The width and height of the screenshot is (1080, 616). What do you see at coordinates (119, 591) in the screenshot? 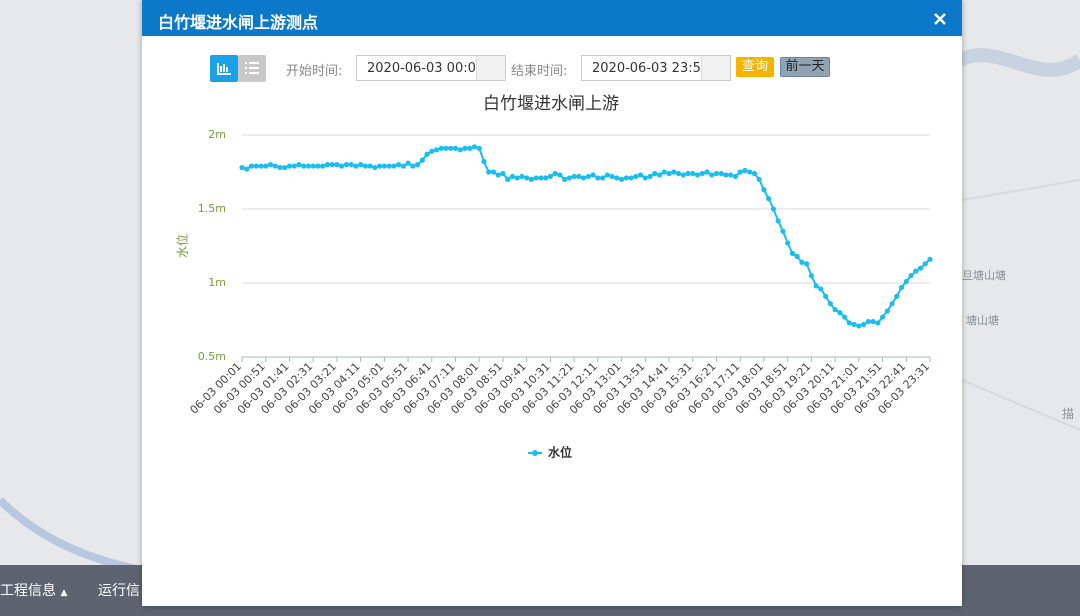
I see `tab: 运行信` at bounding box center [119, 591].